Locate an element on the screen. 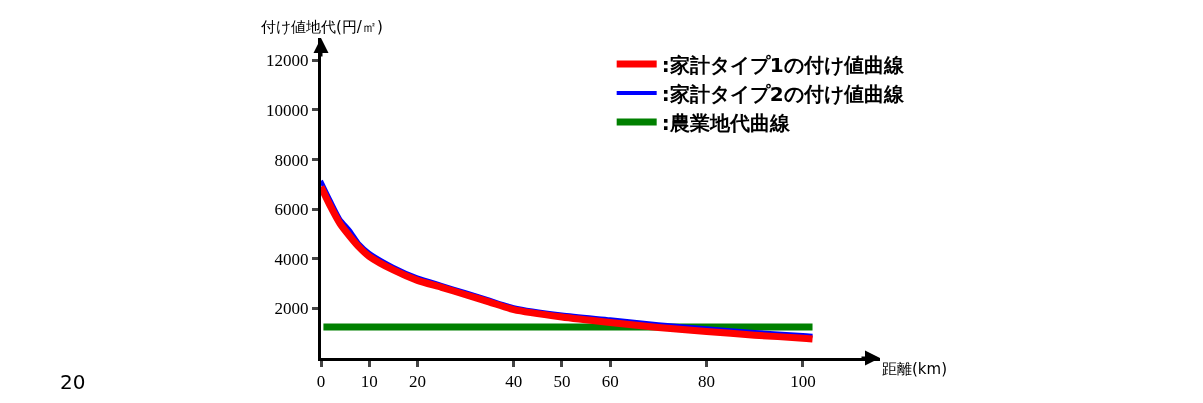 The image size is (1203, 403). y-tick-label: 12000 is located at coordinates (287, 61).